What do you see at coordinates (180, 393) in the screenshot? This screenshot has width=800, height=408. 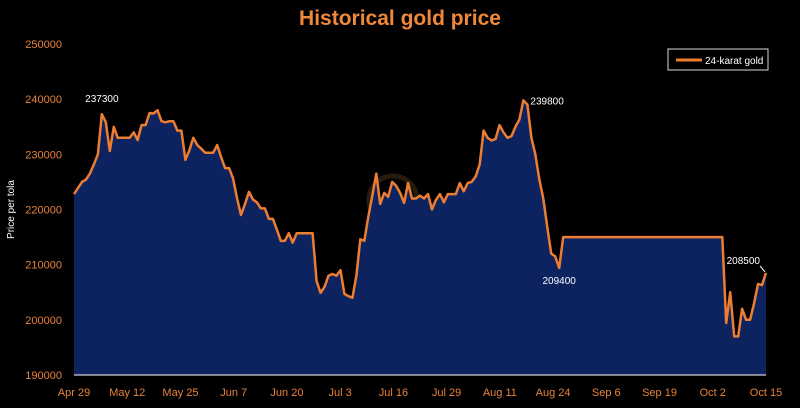 I see `x-tick-label: May 25` at bounding box center [180, 393].